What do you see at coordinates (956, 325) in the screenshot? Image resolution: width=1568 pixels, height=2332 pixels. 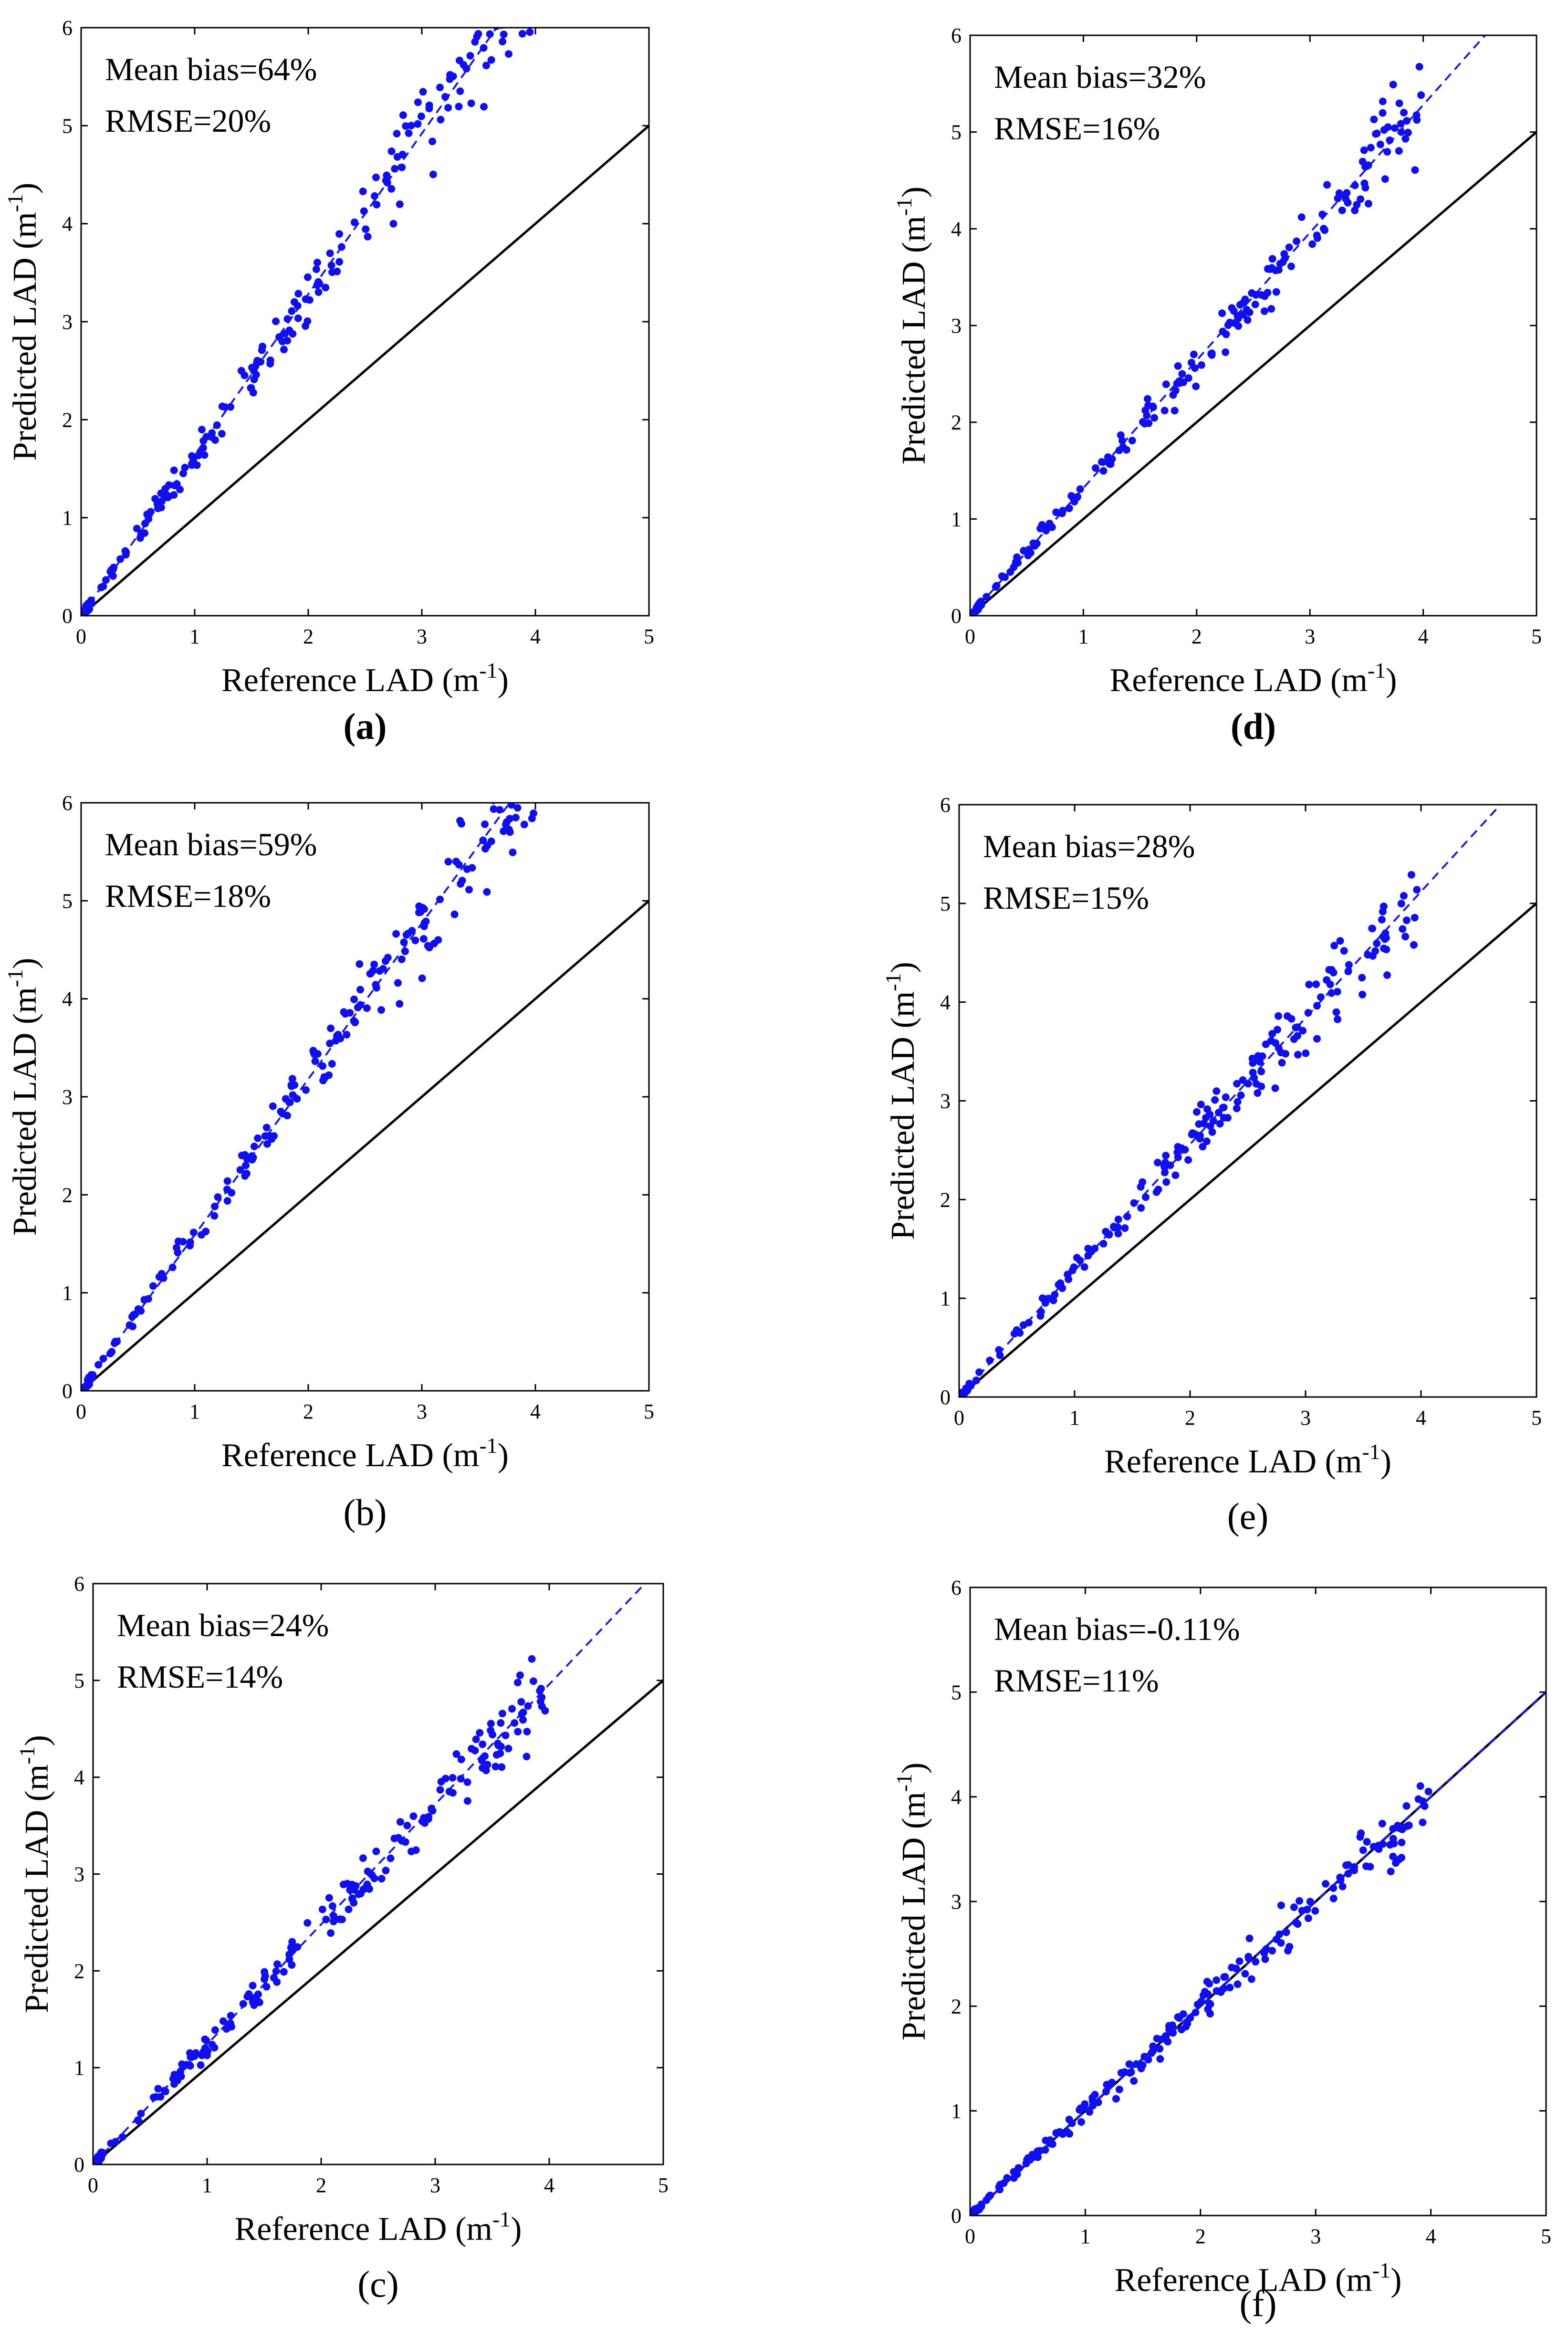 I see `y-tick-label: 3` at bounding box center [956, 325].